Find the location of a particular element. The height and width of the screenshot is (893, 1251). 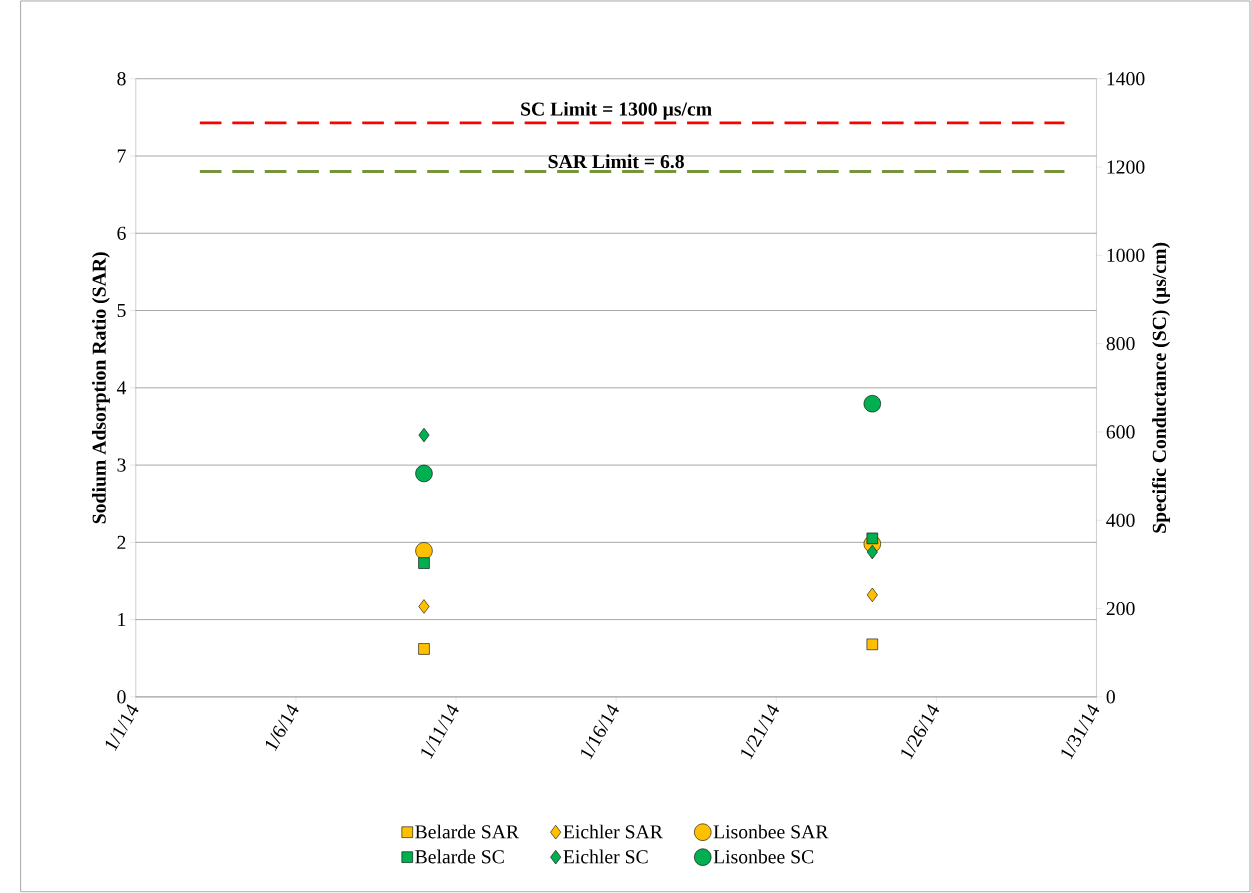

ref-line-label: SAR Limit = 6.8 is located at coordinates (616, 161).